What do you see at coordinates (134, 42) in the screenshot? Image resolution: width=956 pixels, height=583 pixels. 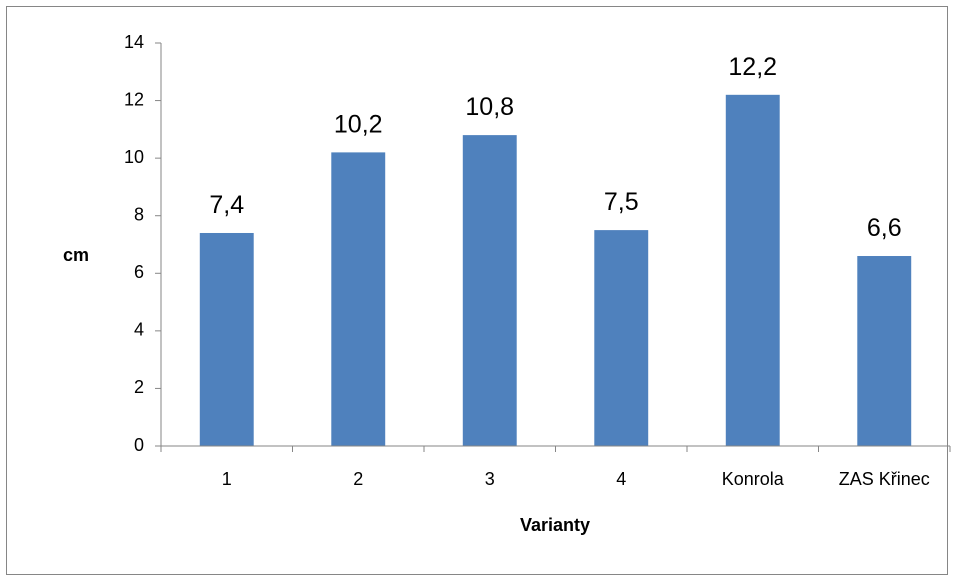 I see `y-tick-label: 14` at bounding box center [134, 42].